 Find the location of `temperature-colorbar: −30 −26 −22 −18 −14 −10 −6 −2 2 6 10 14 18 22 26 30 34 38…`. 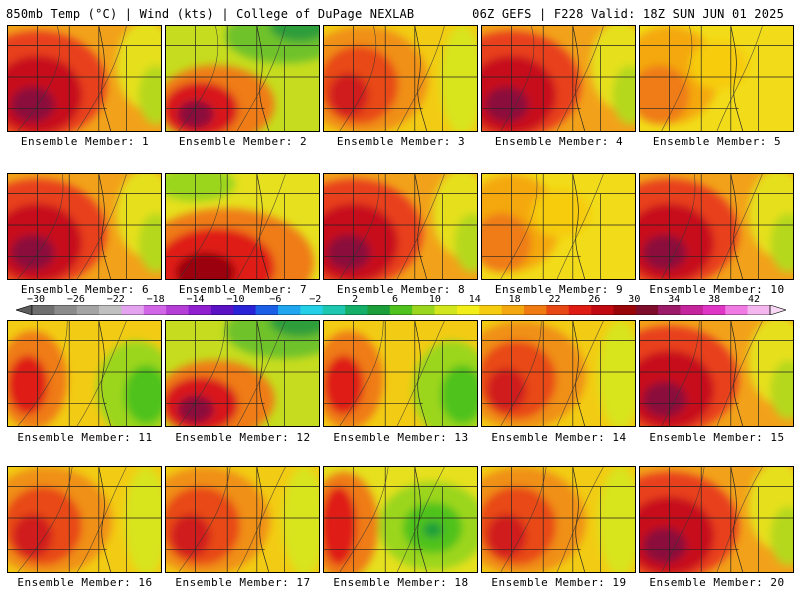

temperature-colorbar: −30 −26 −22 −18 −14 −10 −6 −2 2 6 10 14 18 22 26 30 34 38… is located at coordinates (400, 307).